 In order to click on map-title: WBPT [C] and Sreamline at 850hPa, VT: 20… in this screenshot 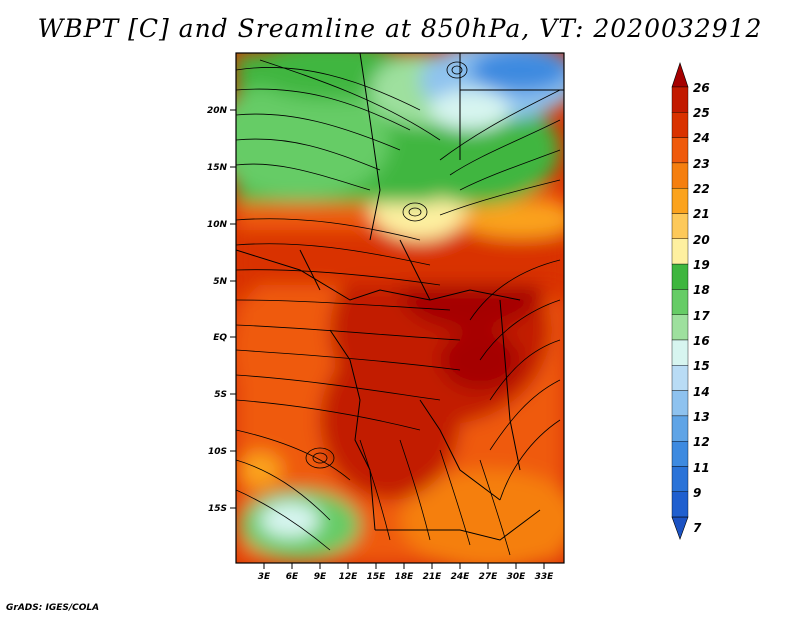, I will do `click(400, 28)`.